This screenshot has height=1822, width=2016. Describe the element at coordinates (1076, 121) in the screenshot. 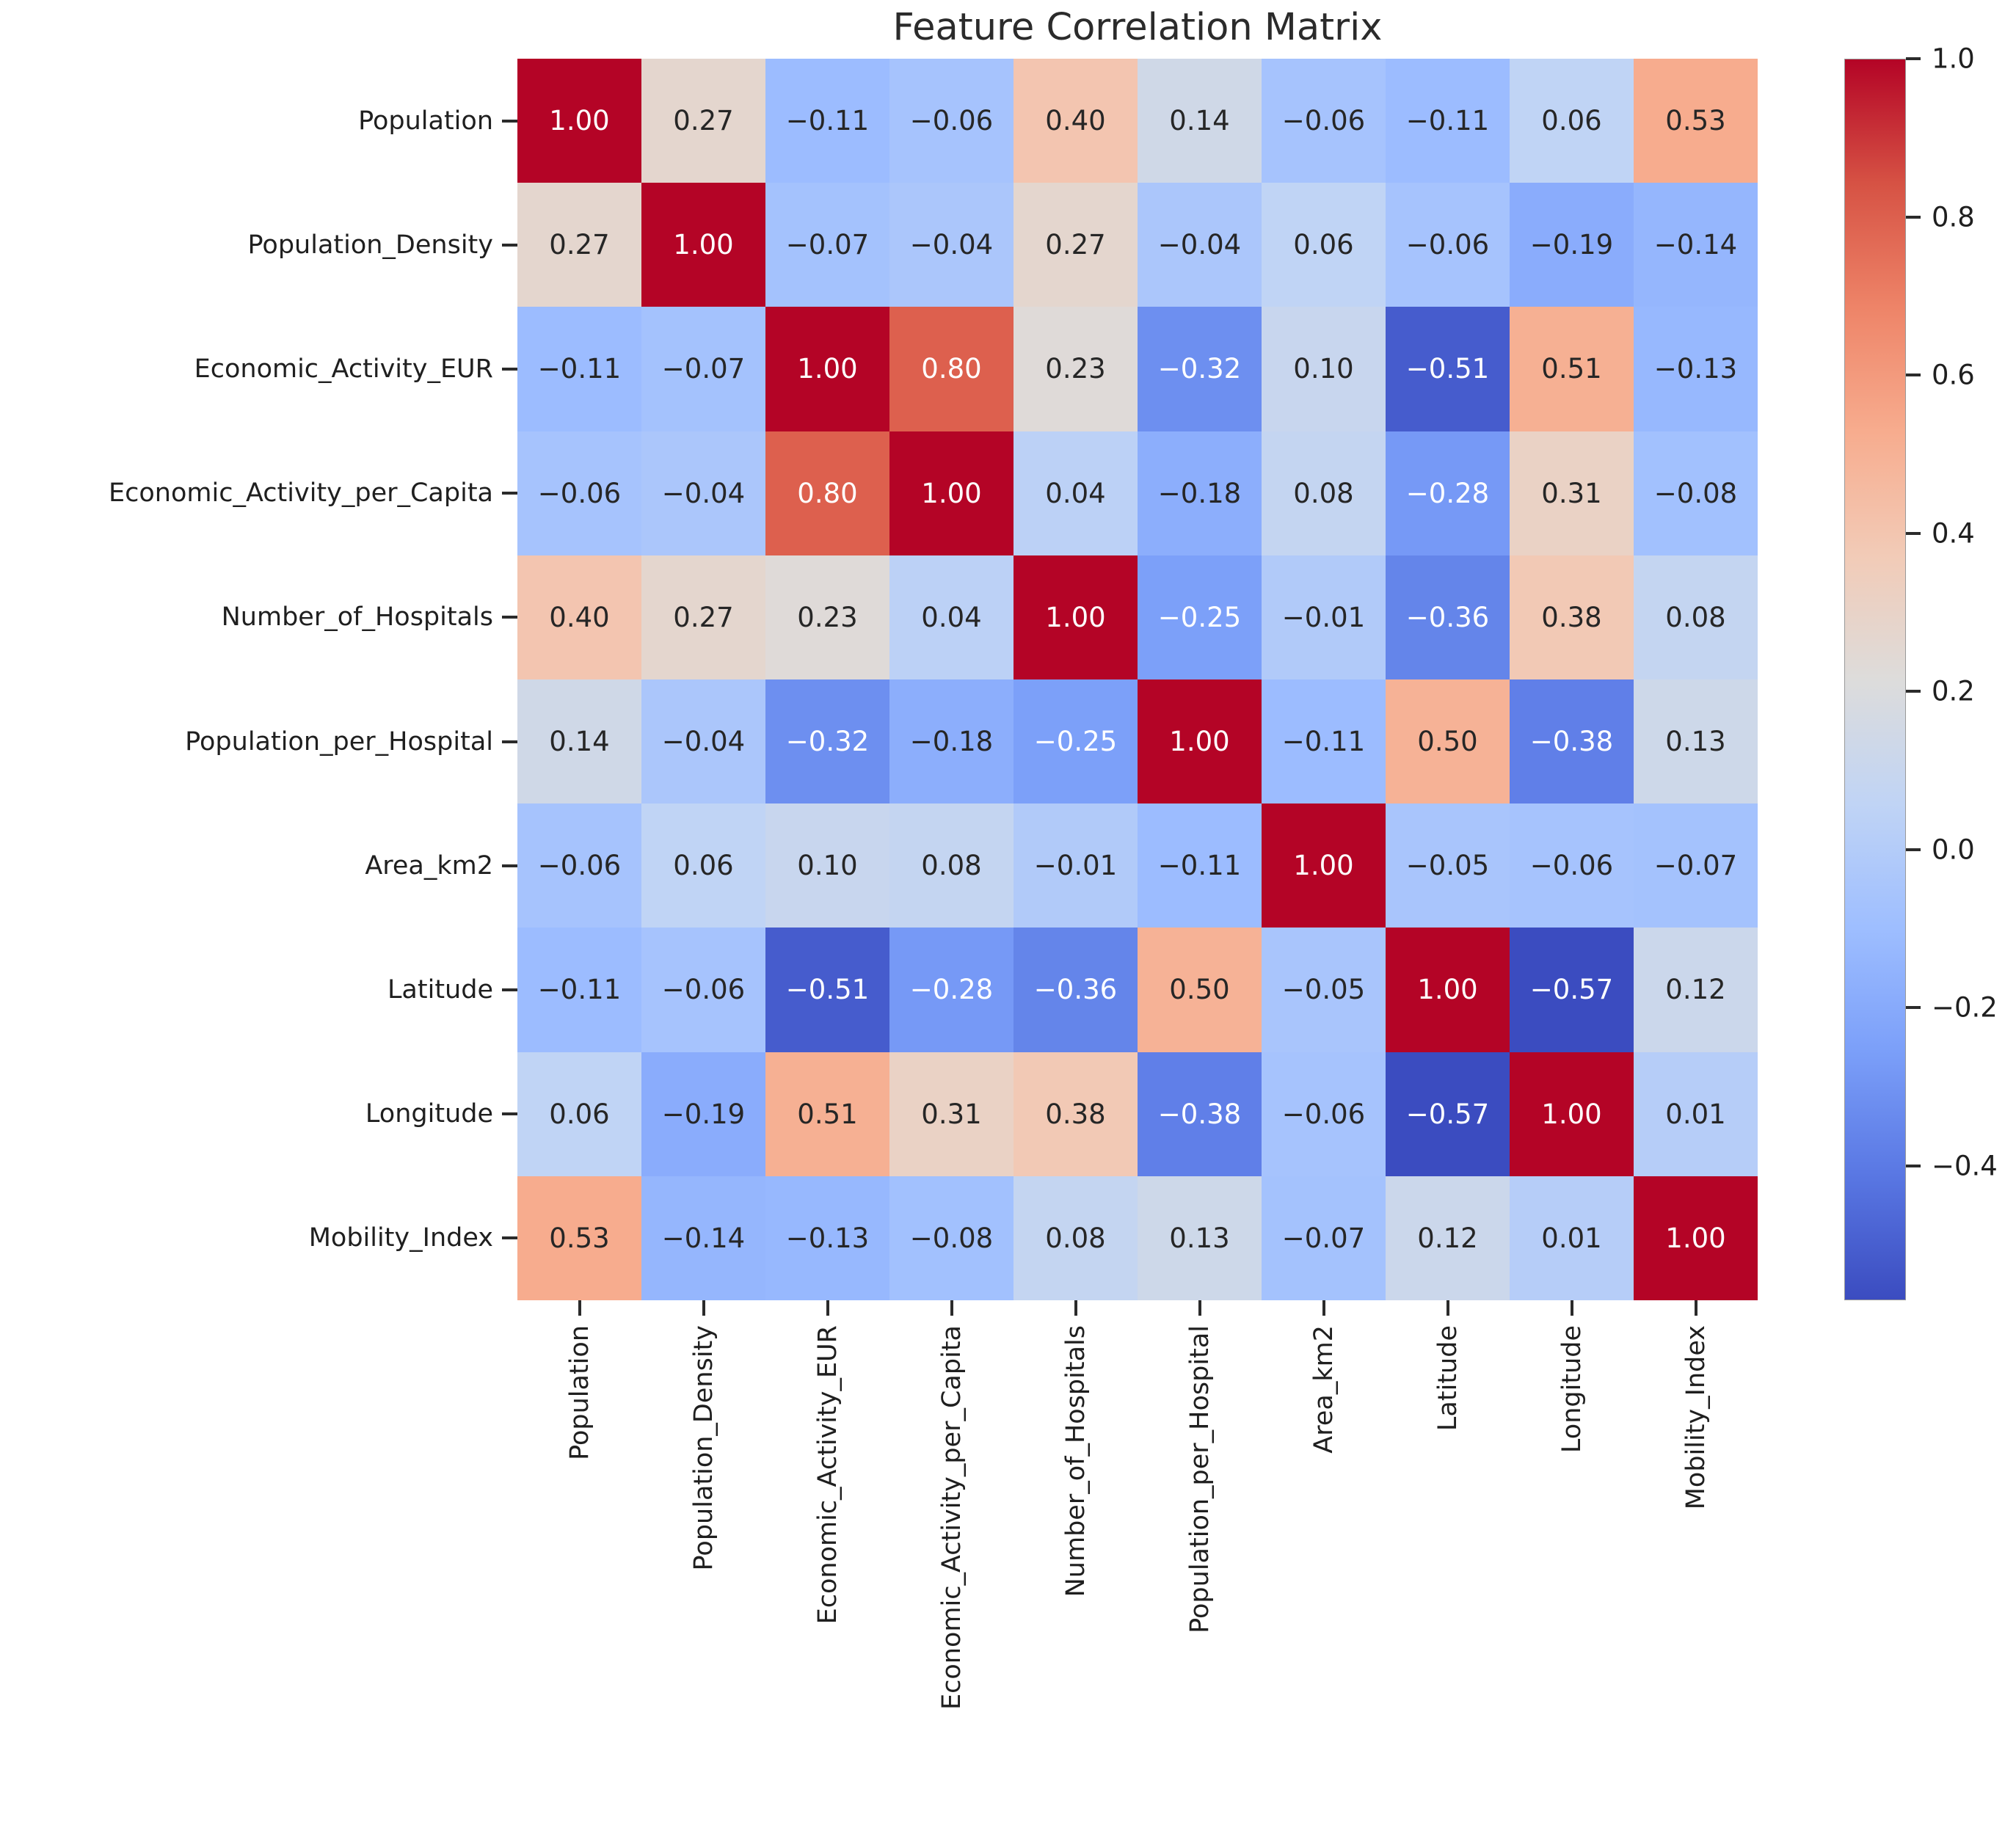

I see `heatmap-cell: 0.40` at that location.